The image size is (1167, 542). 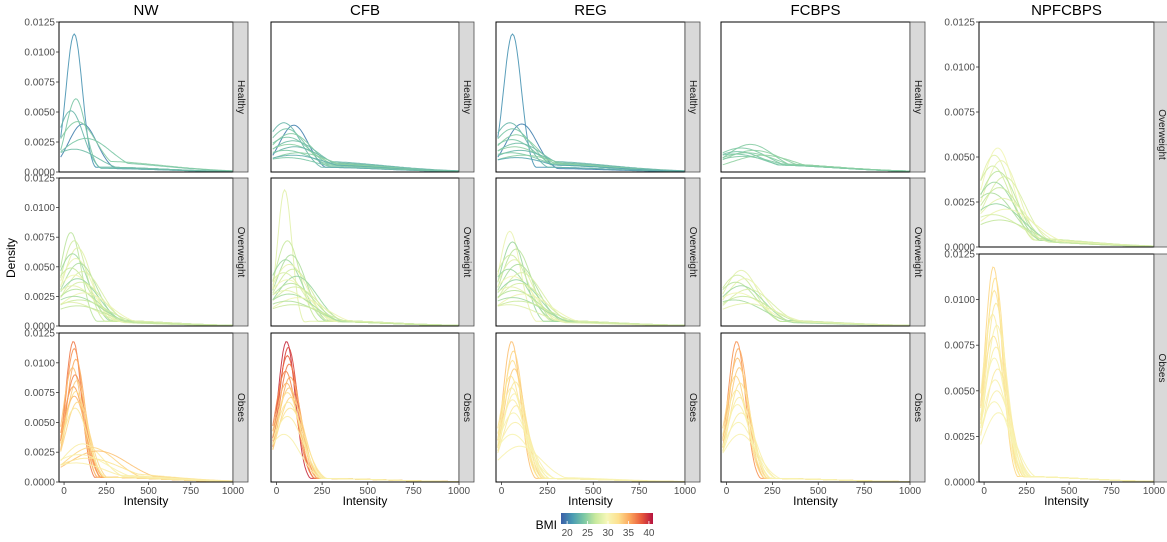 What do you see at coordinates (608, 533) in the screenshot?
I see `colorbar-tick-label: 30` at bounding box center [608, 533].